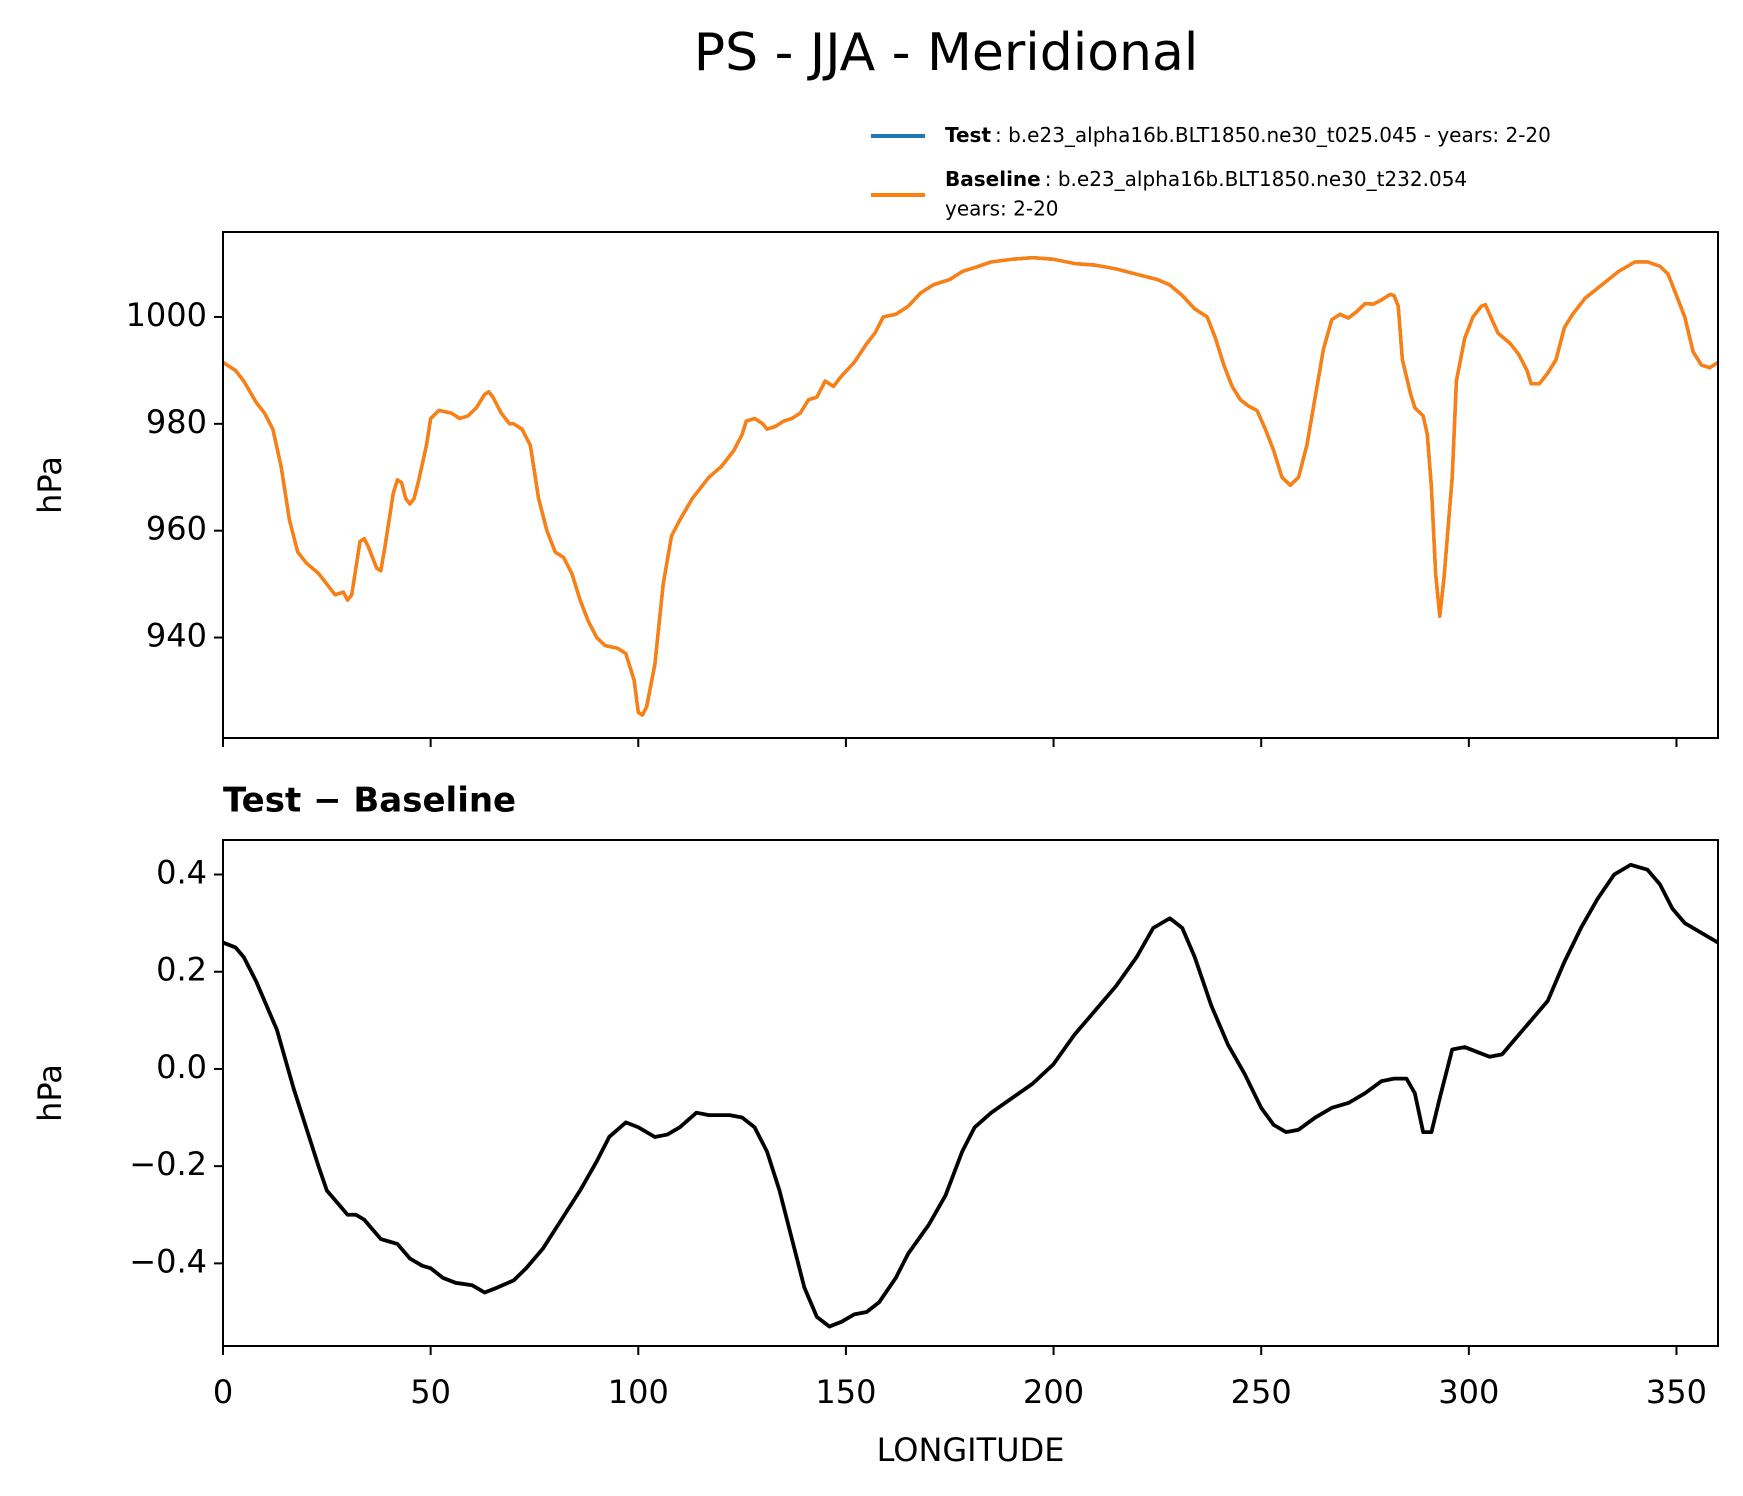 The width and height of the screenshot is (1743, 1496). What do you see at coordinates (223, 1392) in the screenshot?
I see `x-tick-label: 0` at bounding box center [223, 1392].